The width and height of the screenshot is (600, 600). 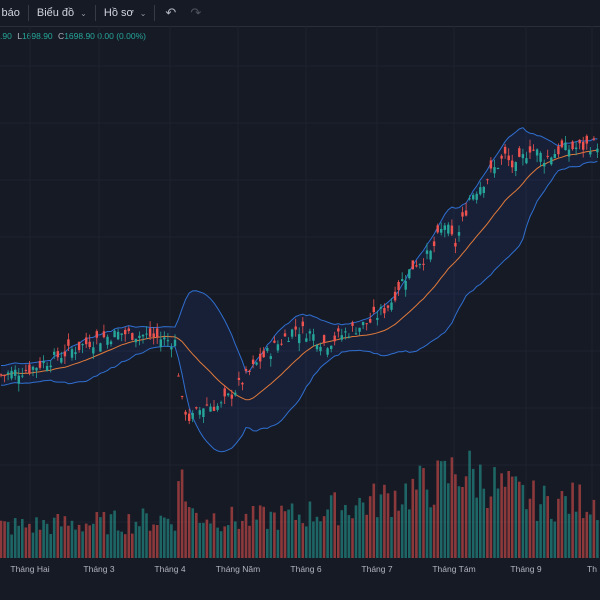 What do you see at coordinates (30, 569) in the screenshot?
I see `x-tick-label: Tháng Hai` at bounding box center [30, 569].